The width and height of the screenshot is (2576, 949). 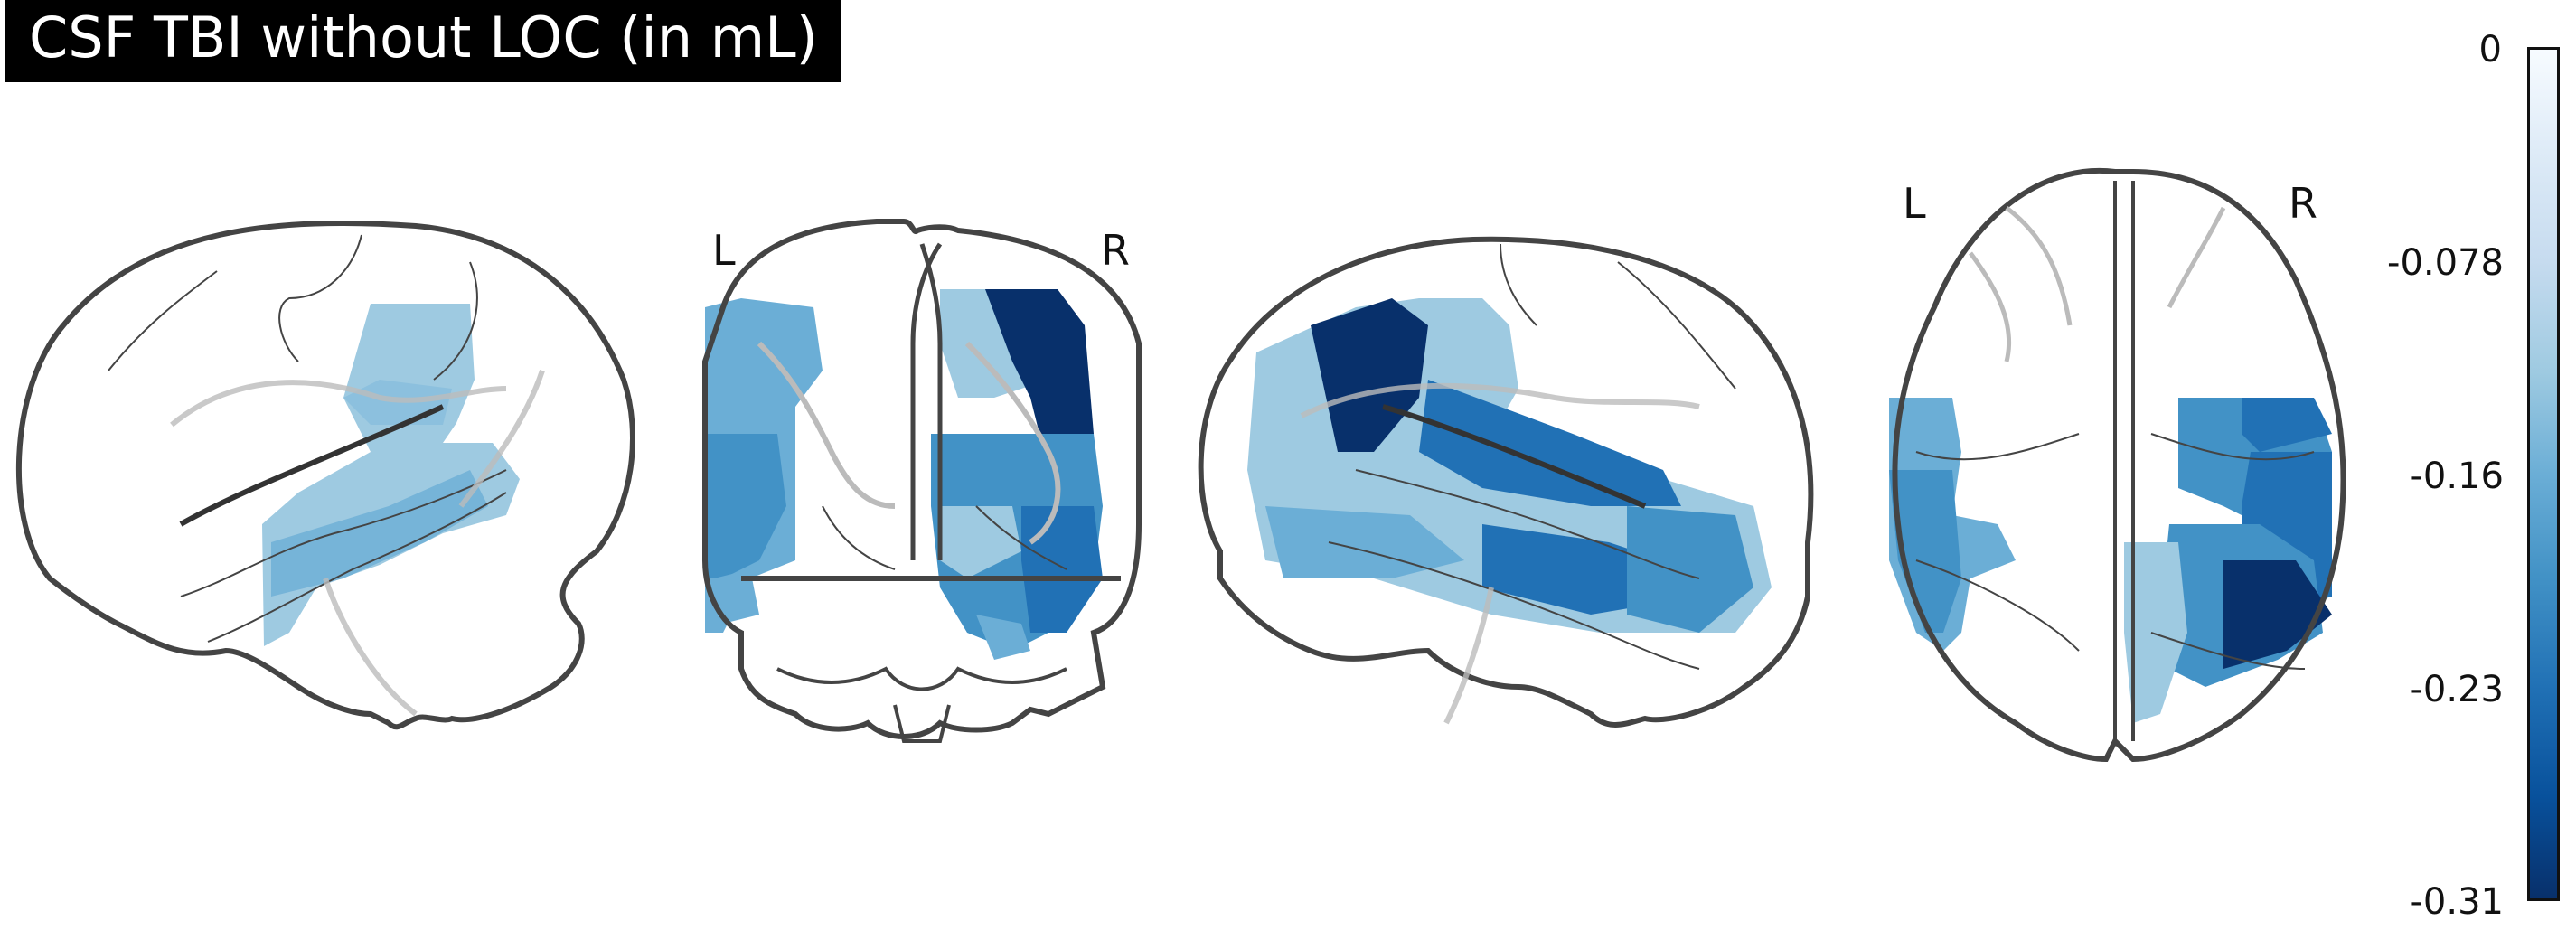 What do you see at coordinates (1115, 250) in the screenshot?
I see `coronal-right-label: R` at bounding box center [1115, 250].